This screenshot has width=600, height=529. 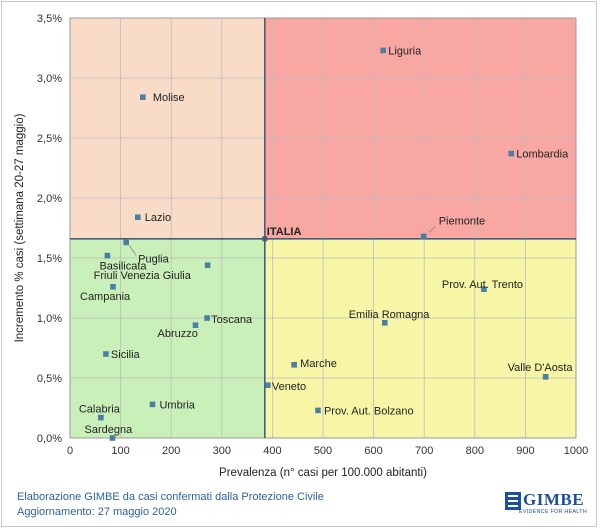 What do you see at coordinates (105, 297) in the screenshot?
I see `label-campania: Campania` at bounding box center [105, 297].